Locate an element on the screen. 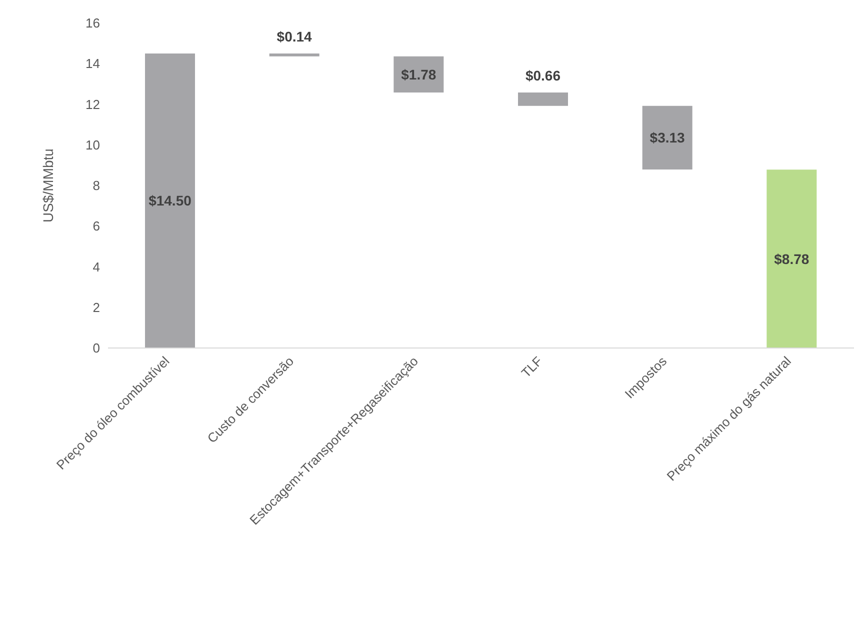 The height and width of the screenshot is (638, 864). y-axis-title: US$/MMbtu is located at coordinates (48, 185).